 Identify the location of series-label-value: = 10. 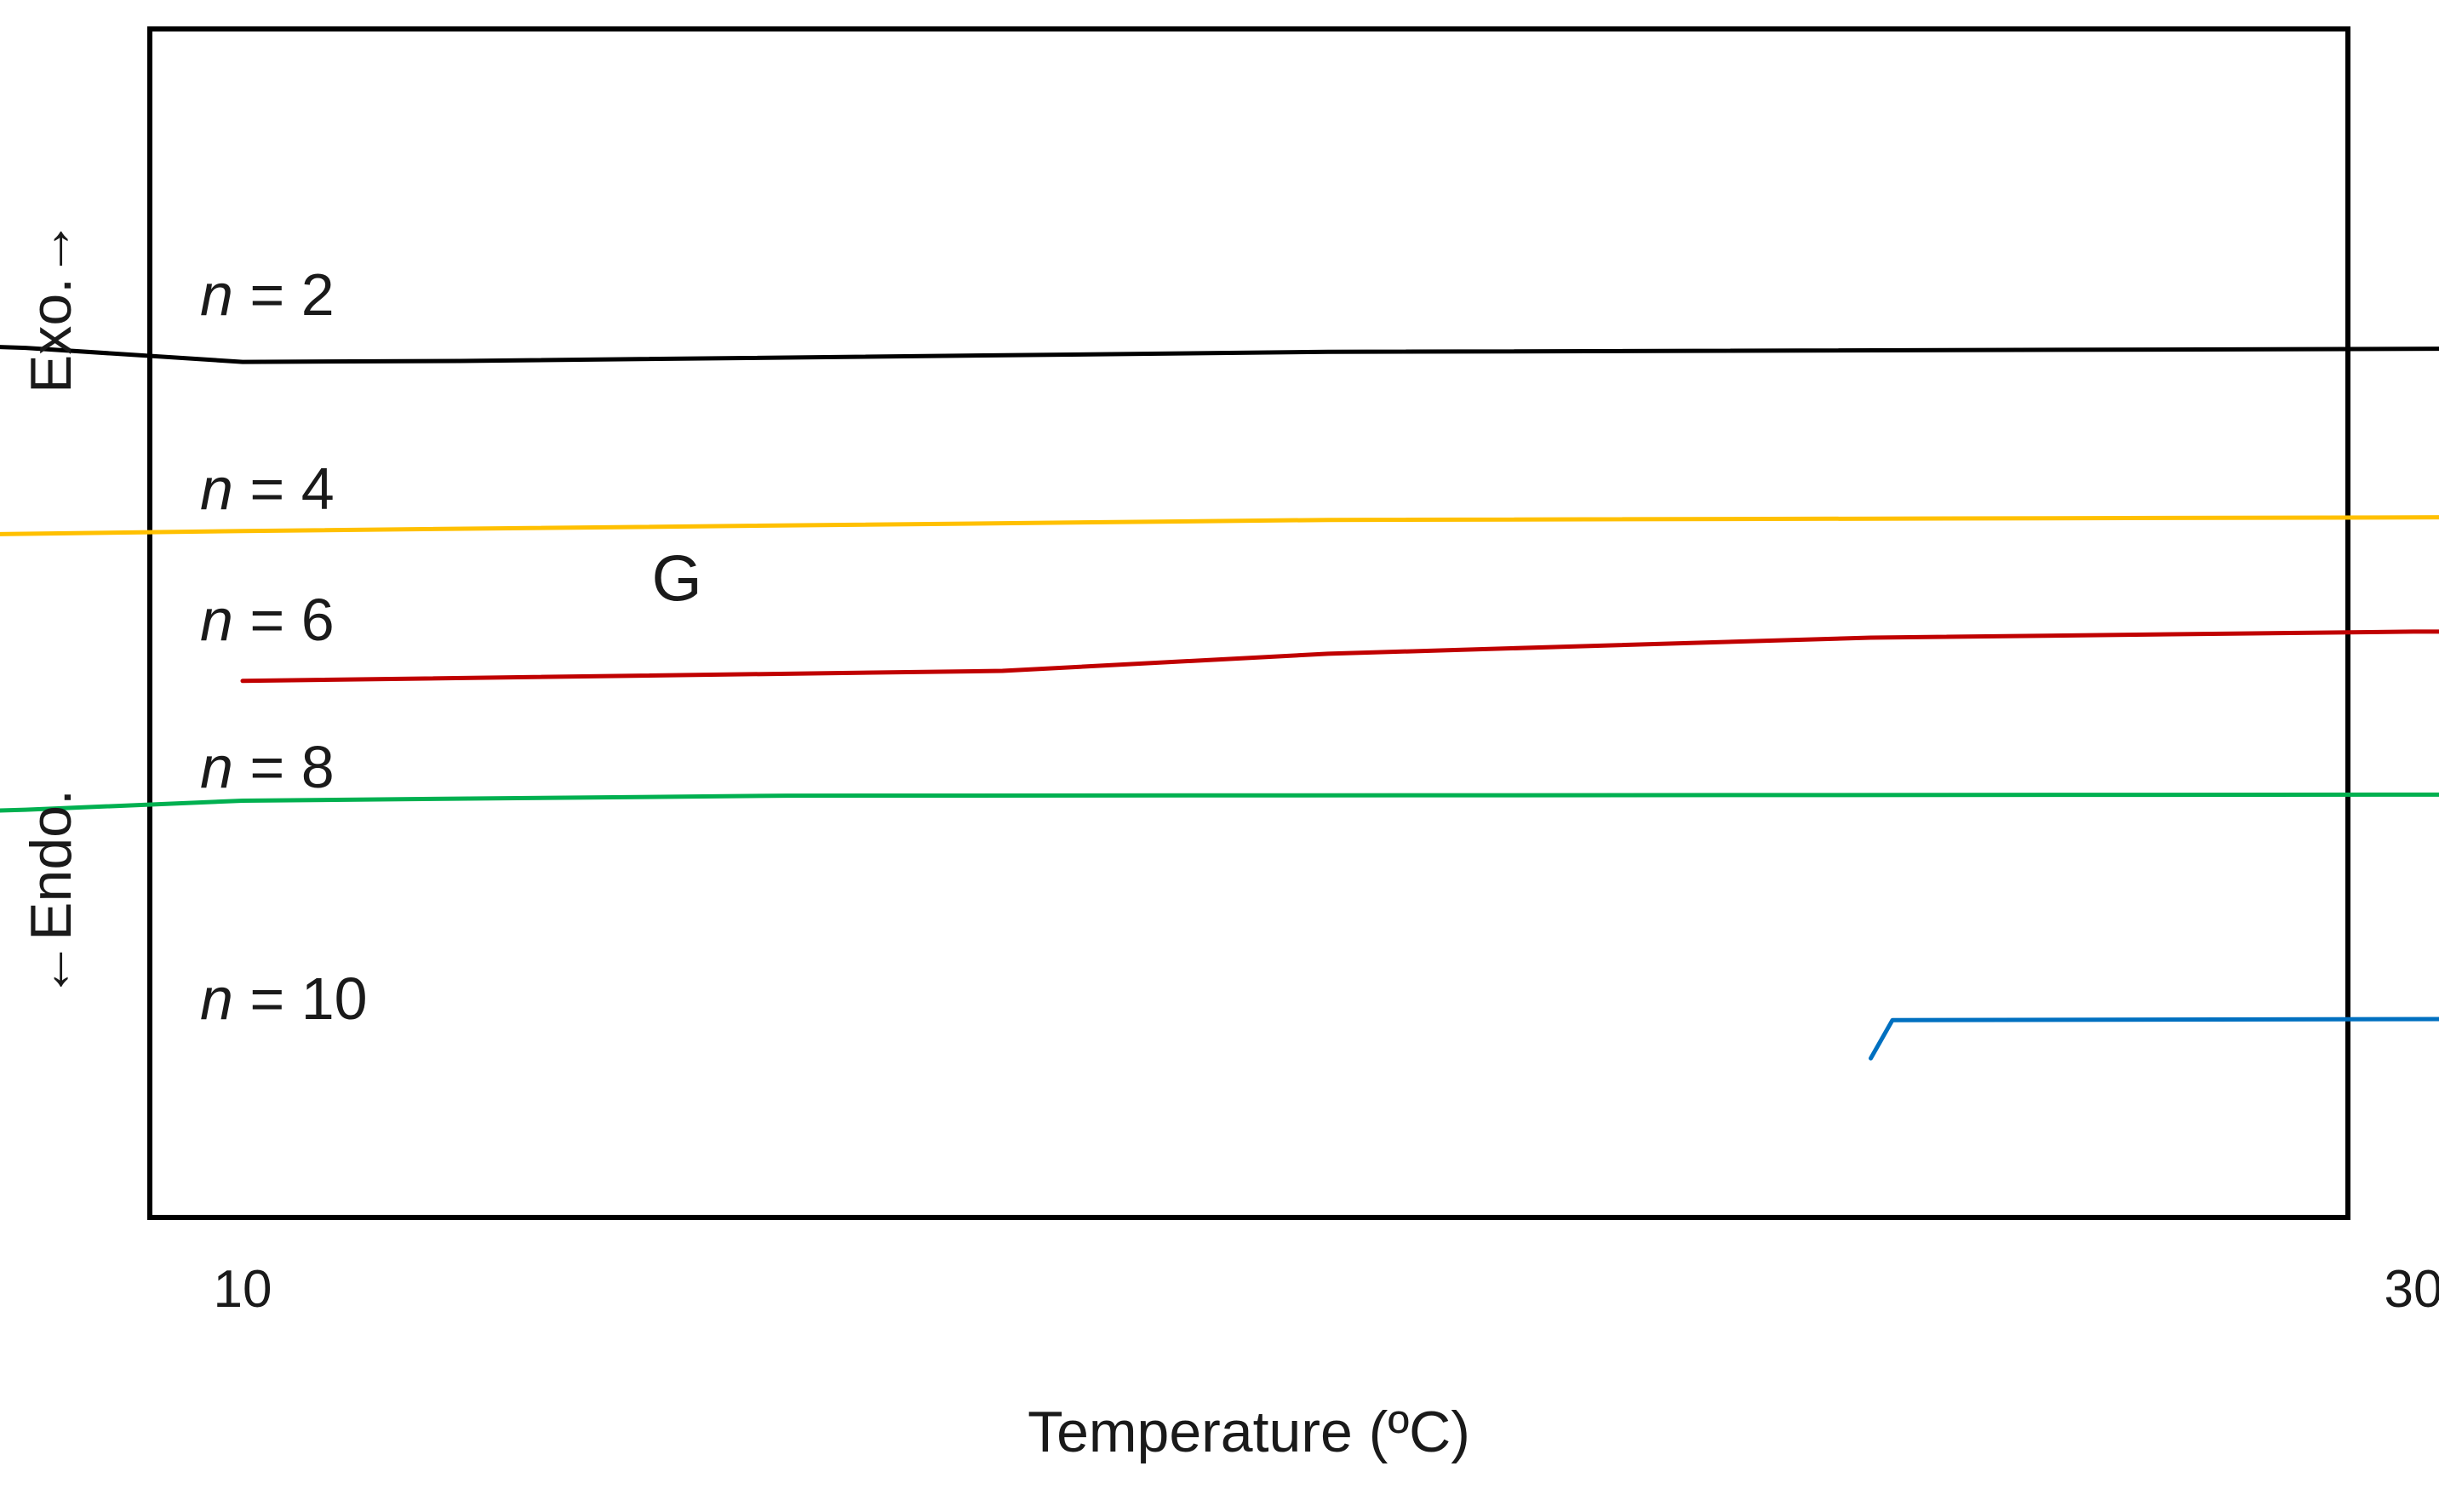
(301, 998).